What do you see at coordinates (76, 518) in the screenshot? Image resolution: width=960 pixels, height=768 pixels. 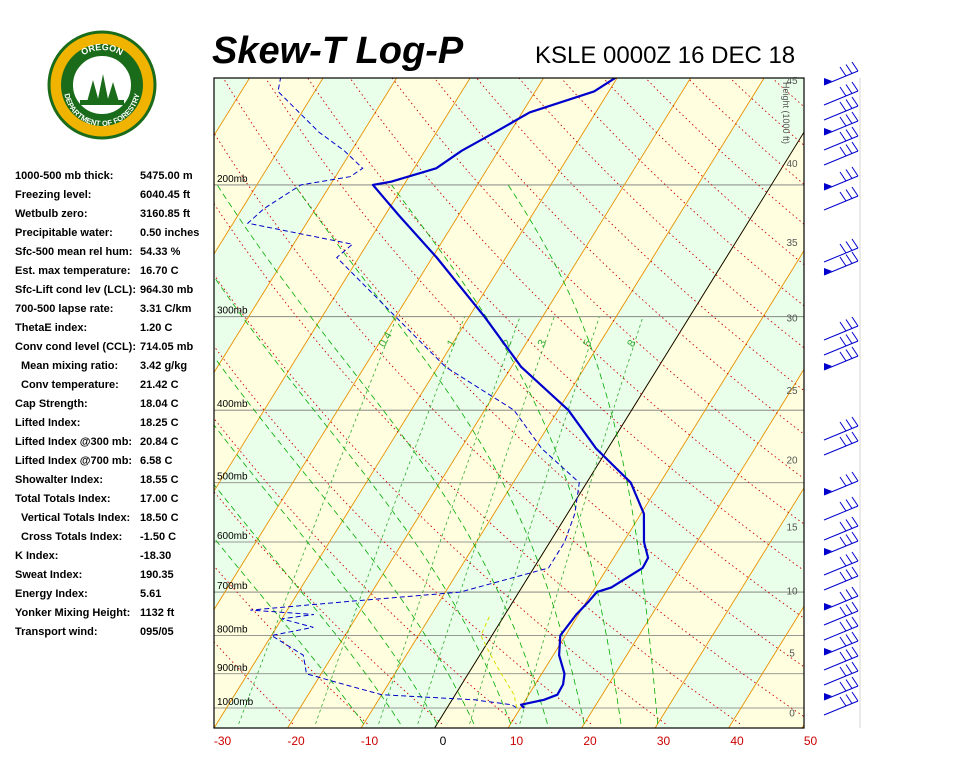 I see `stat-label: Vertical Totals Index:` at bounding box center [76, 518].